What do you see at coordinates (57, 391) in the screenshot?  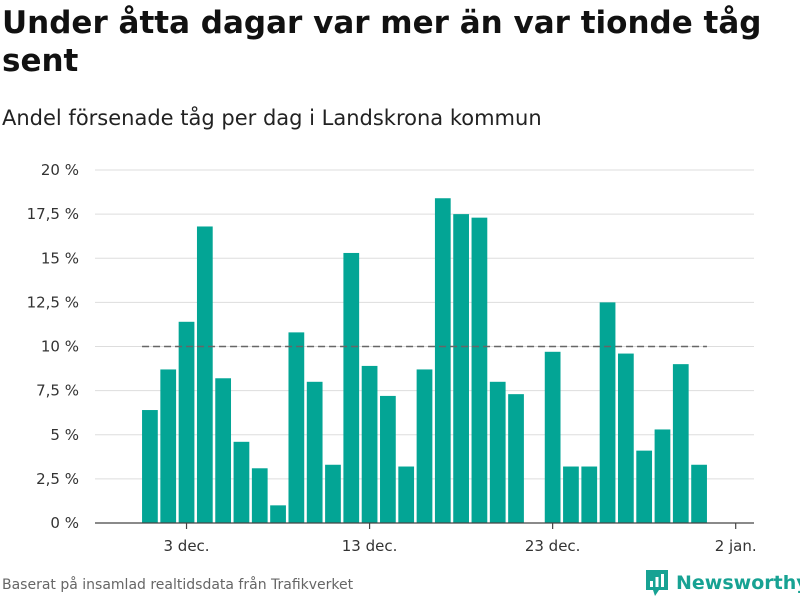 I see `y-tick-label: 7,5 %` at bounding box center [57, 391].